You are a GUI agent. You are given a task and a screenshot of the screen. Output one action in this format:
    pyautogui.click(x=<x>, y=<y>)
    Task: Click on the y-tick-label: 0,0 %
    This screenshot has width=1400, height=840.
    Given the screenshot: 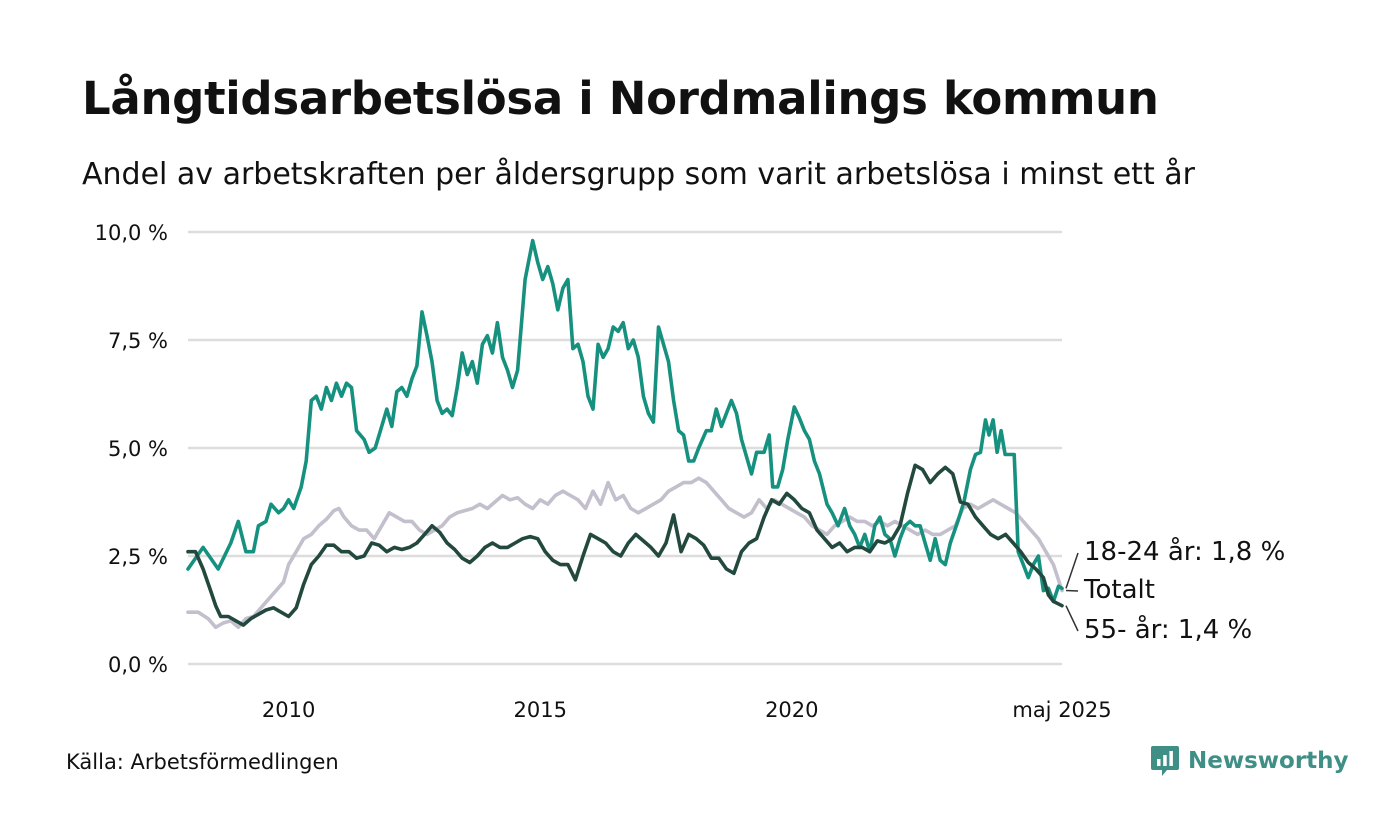 What is the action you would take?
    pyautogui.click(x=138, y=665)
    